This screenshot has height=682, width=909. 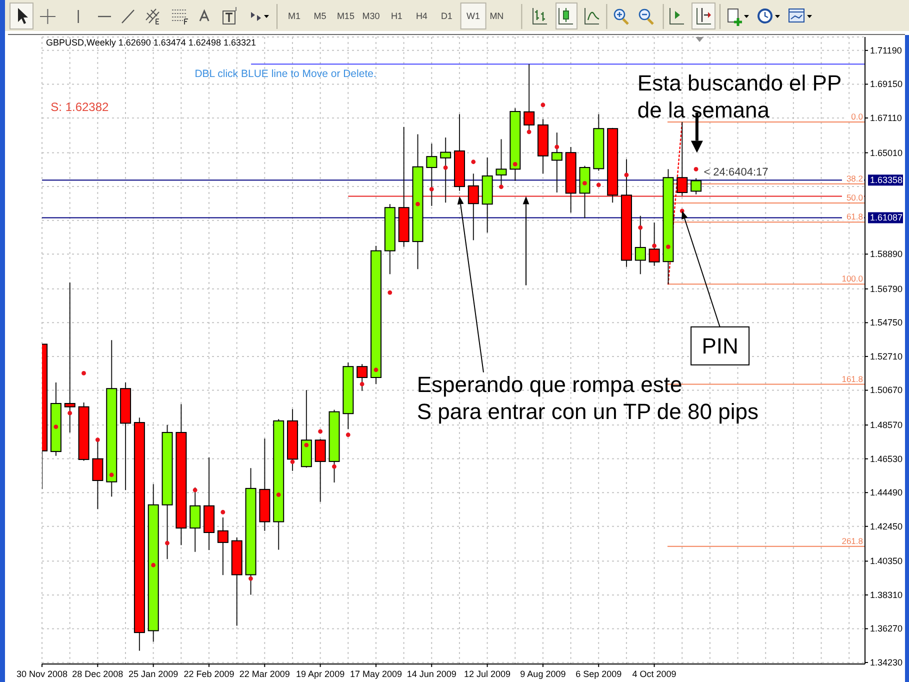 What do you see at coordinates (80, 107) in the screenshot?
I see `annotation: S: 1.62382` at bounding box center [80, 107].